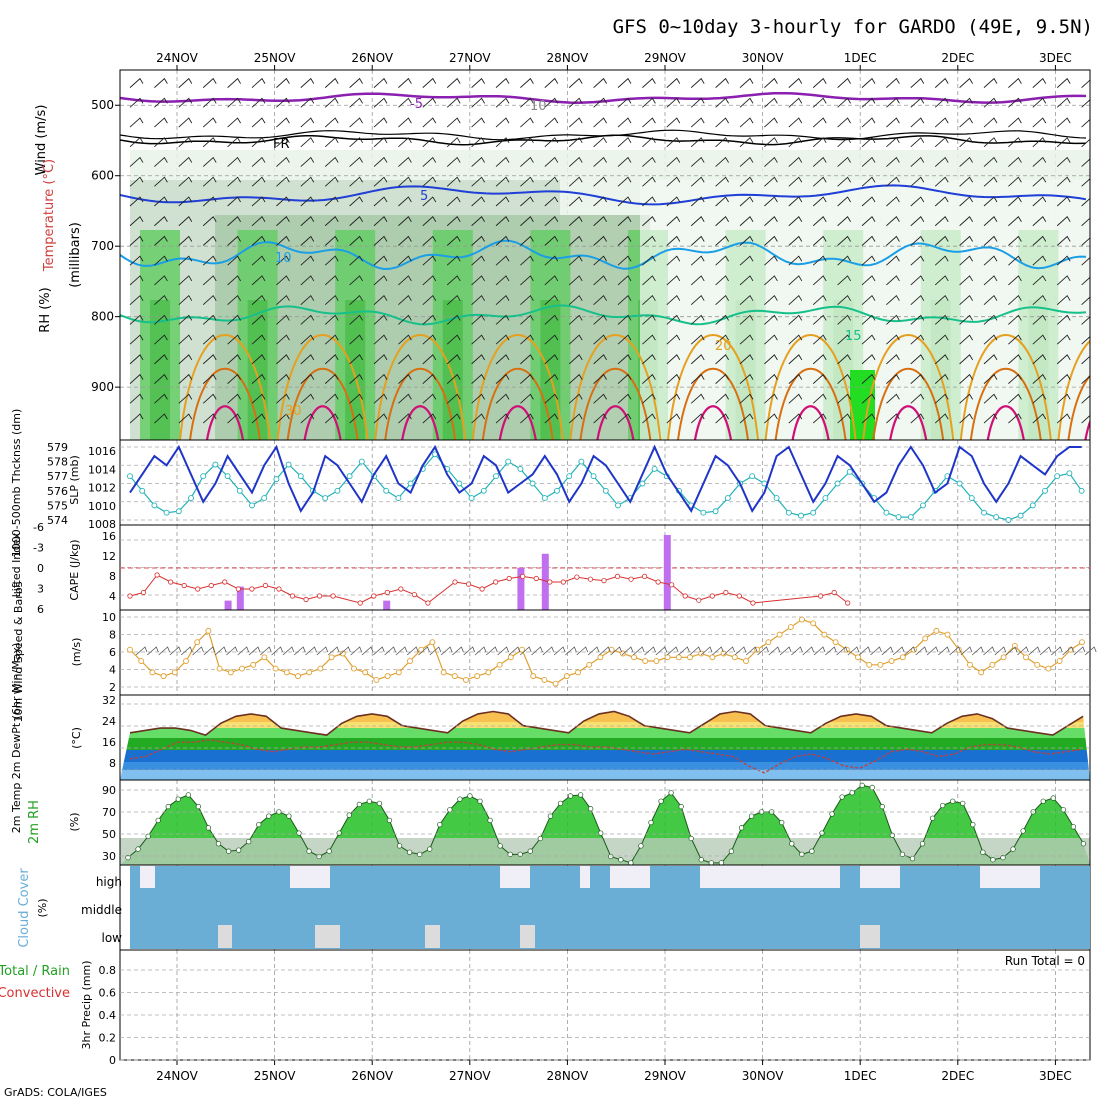 Image resolution: width=1100 pixels, height=1100 pixels. What do you see at coordinates (293, 411) in the screenshot?
I see `contour-label: 30` at bounding box center [293, 411].